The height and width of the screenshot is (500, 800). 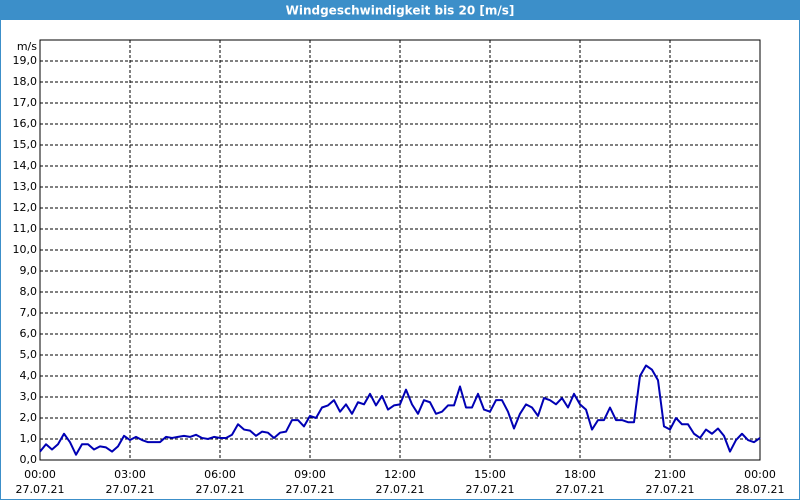 I want to click on y-tick-label: 11,0, so click(x=25, y=228).